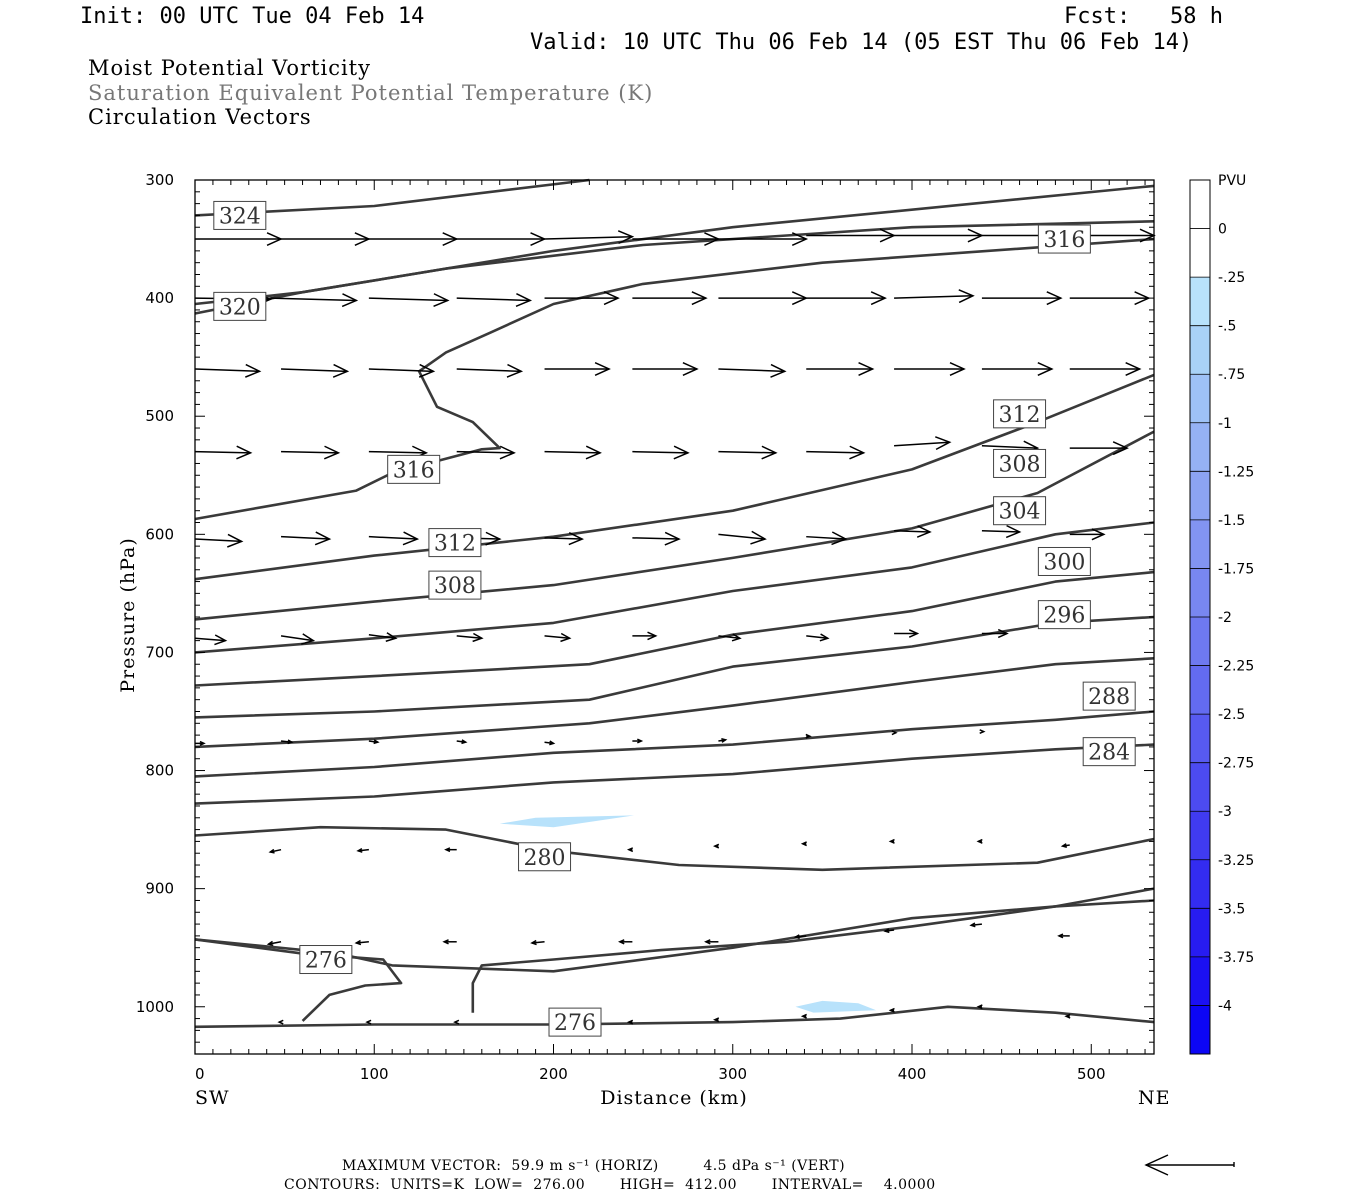 This screenshot has width=1350, height=1200. What do you see at coordinates (1231, 909) in the screenshot?
I see `colorbar-tick-label: -3.5` at bounding box center [1231, 909].